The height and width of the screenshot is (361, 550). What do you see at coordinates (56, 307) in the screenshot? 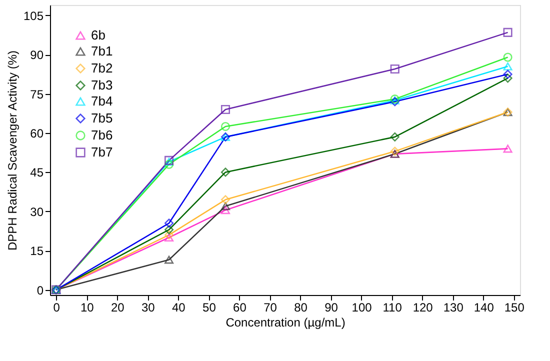
I see `x-tick-label: 0` at bounding box center [56, 307].